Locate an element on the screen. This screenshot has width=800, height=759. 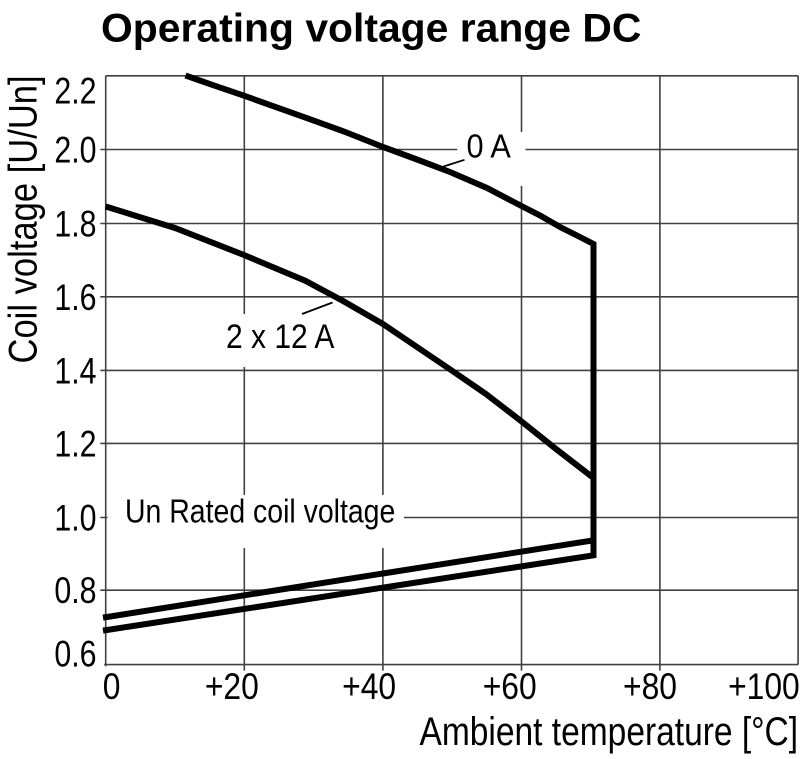
svg-text: Un Rated coil voltage is located at coordinates (260, 511).